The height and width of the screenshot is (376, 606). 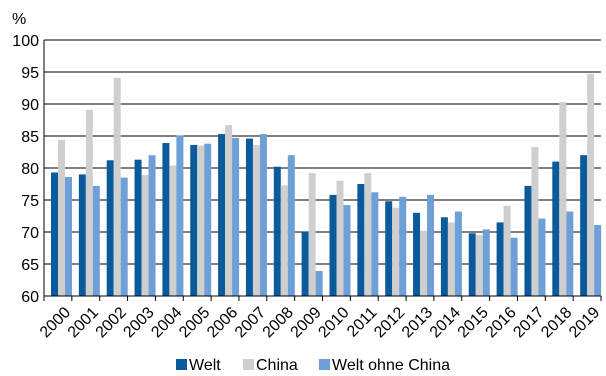 I want to click on legend-label: Welt, so click(x=205, y=365).